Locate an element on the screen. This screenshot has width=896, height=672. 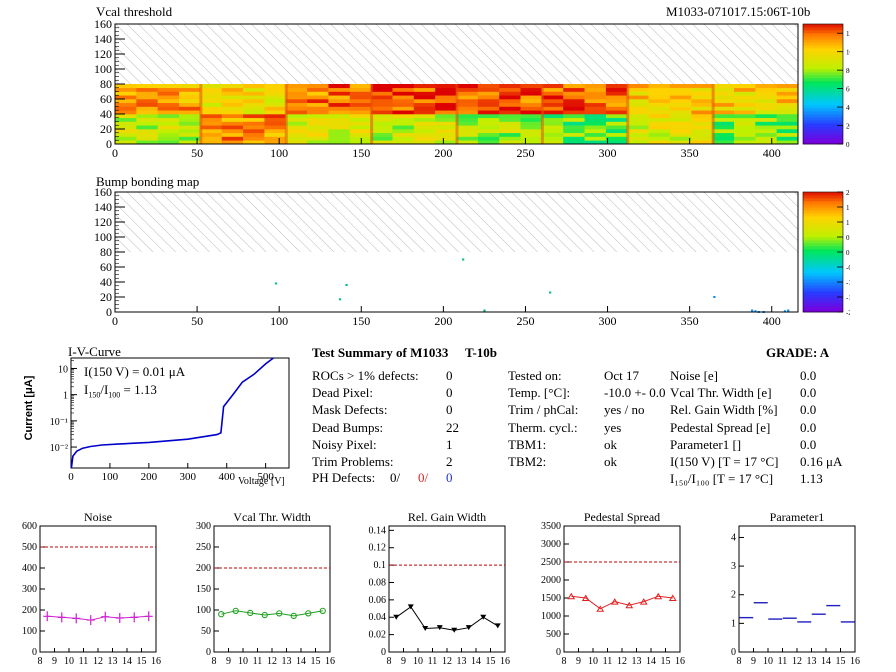
map-y-tick-label: 160 is located at coordinates (103, 192).